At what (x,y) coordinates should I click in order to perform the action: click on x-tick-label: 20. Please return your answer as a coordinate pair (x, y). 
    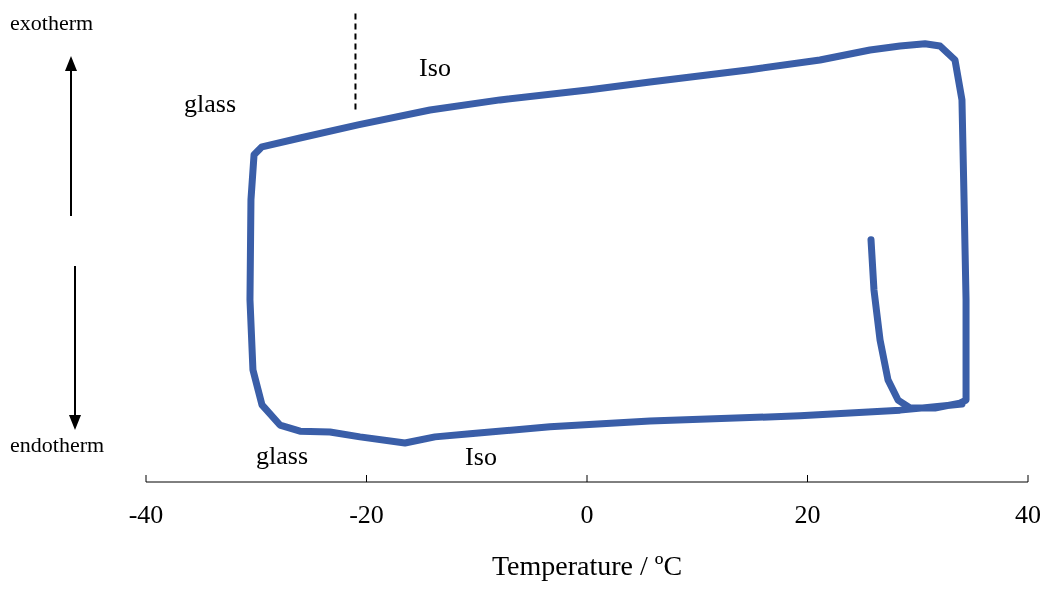
    Looking at the image, I should click on (807, 515).